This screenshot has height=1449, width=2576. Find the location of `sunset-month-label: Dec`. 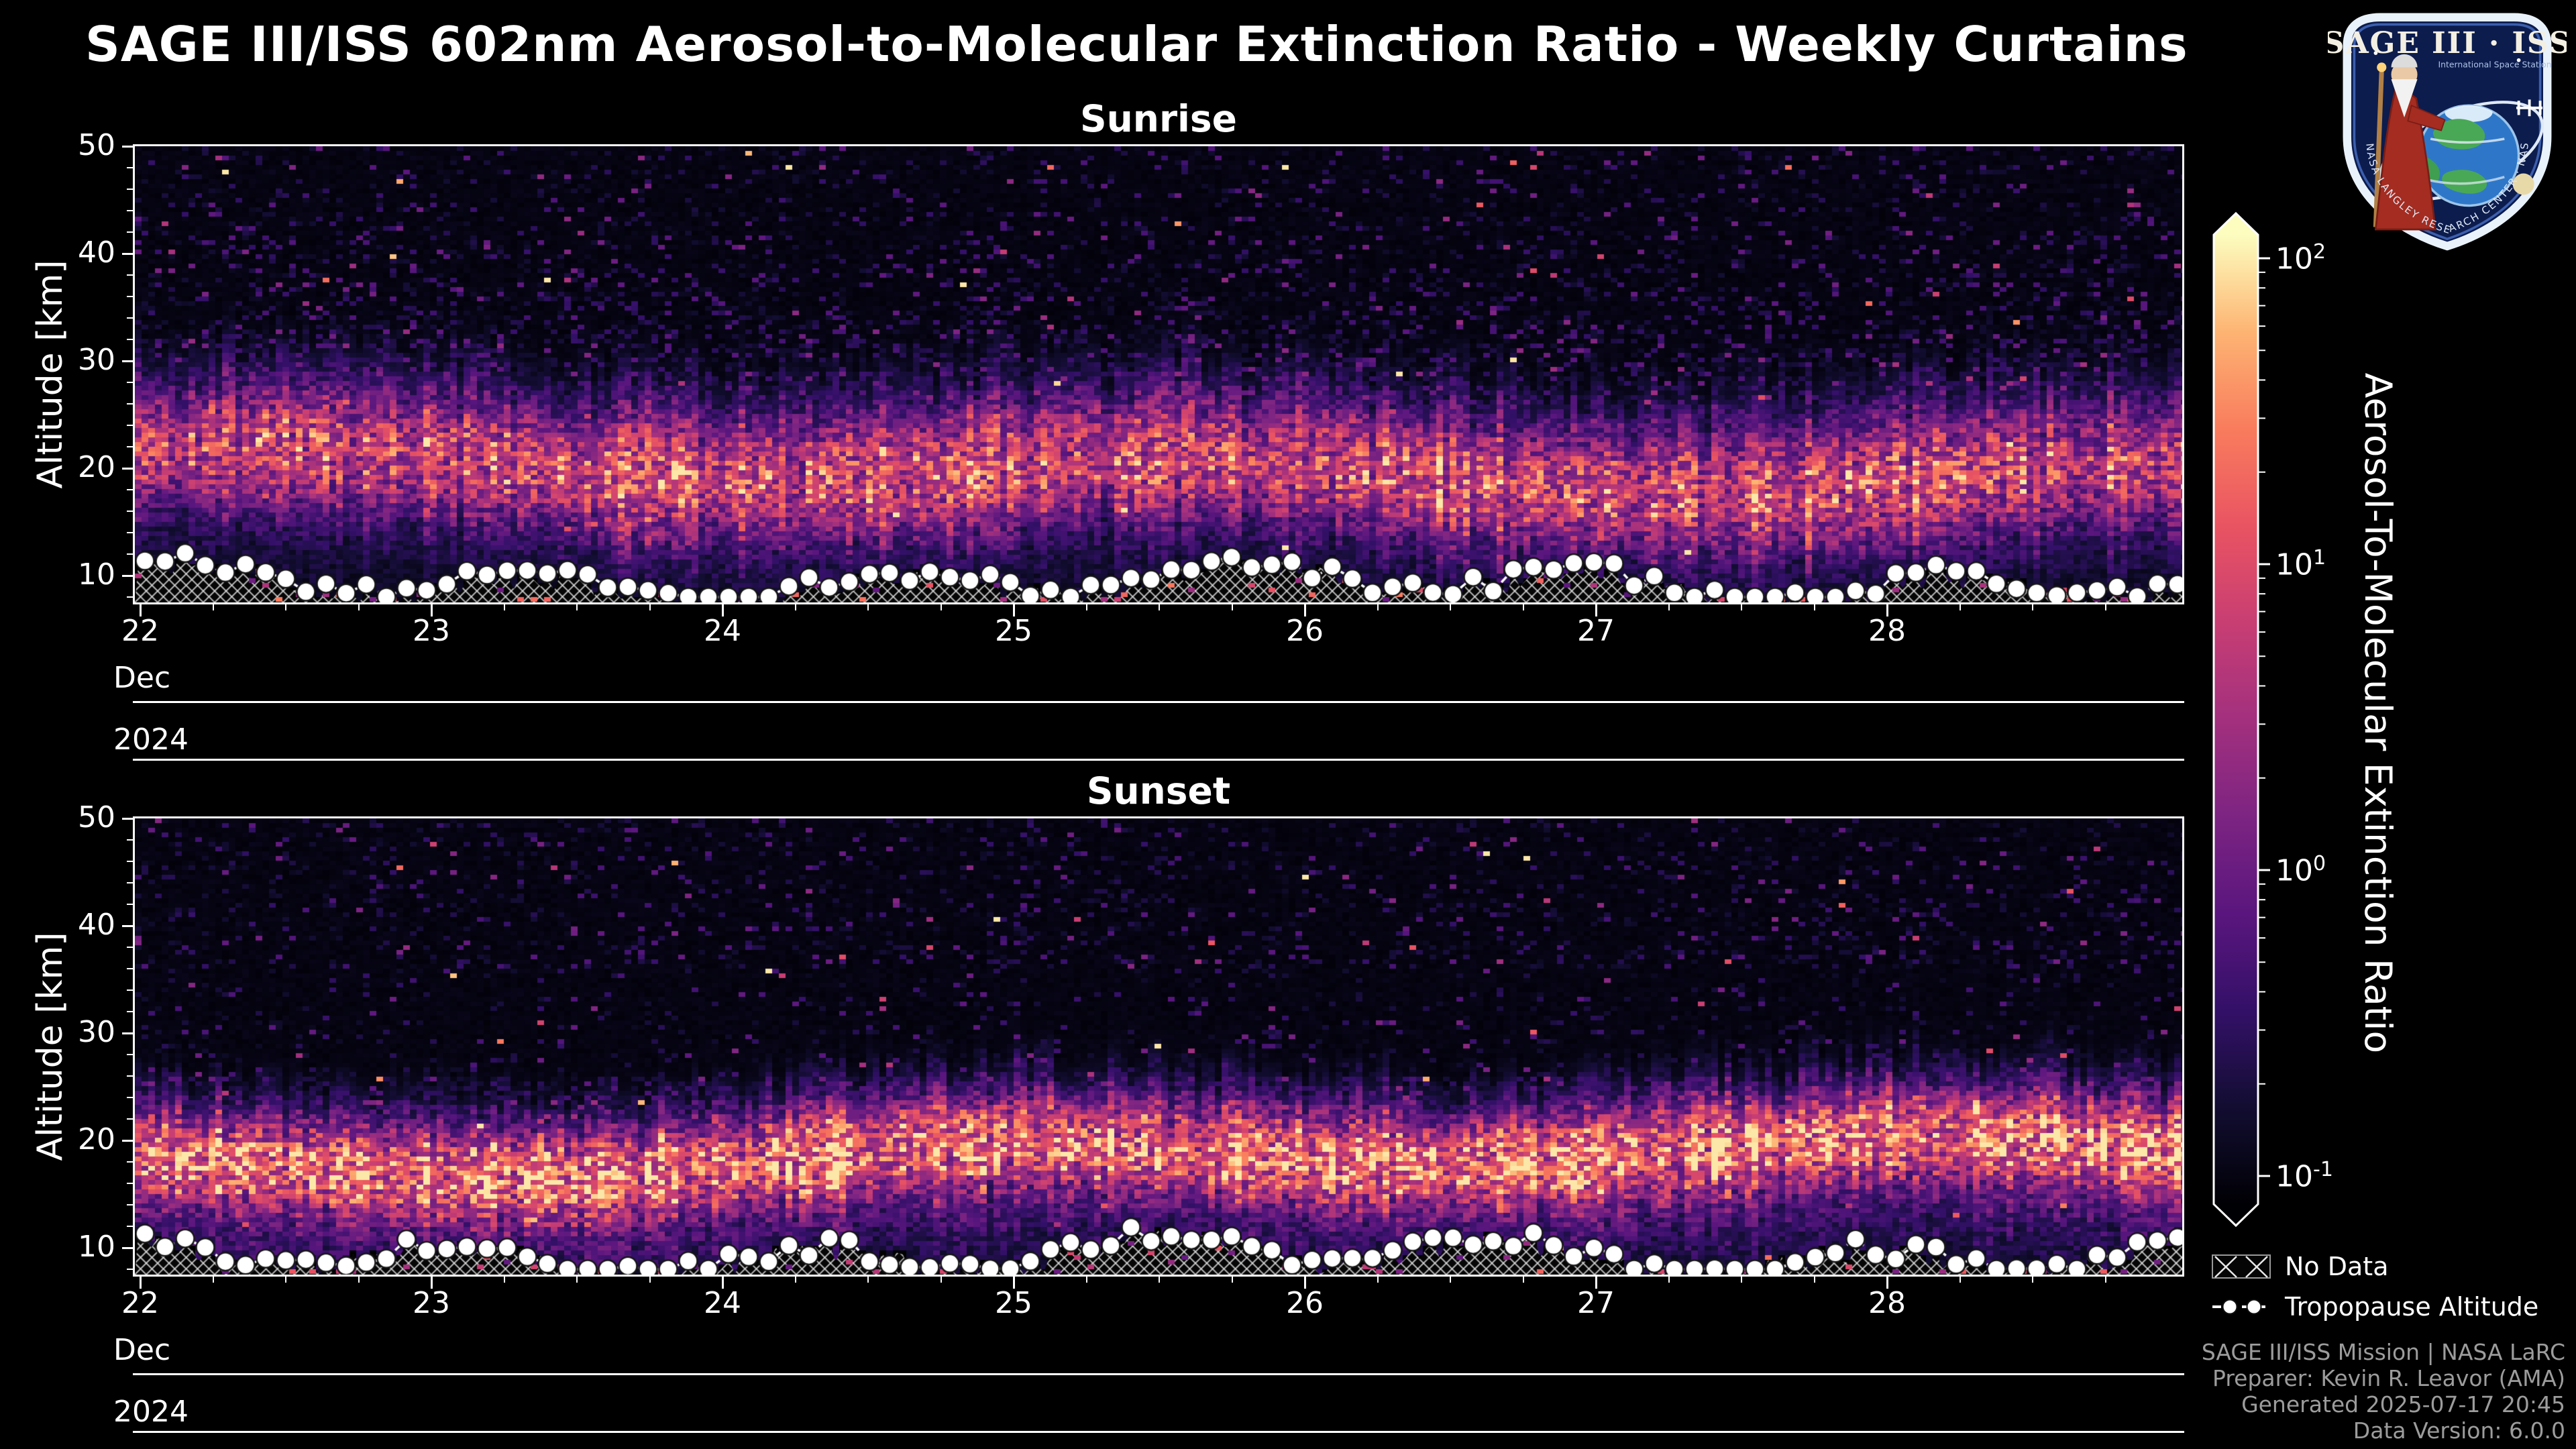

sunset-month-label: Dec is located at coordinates (142, 1350).